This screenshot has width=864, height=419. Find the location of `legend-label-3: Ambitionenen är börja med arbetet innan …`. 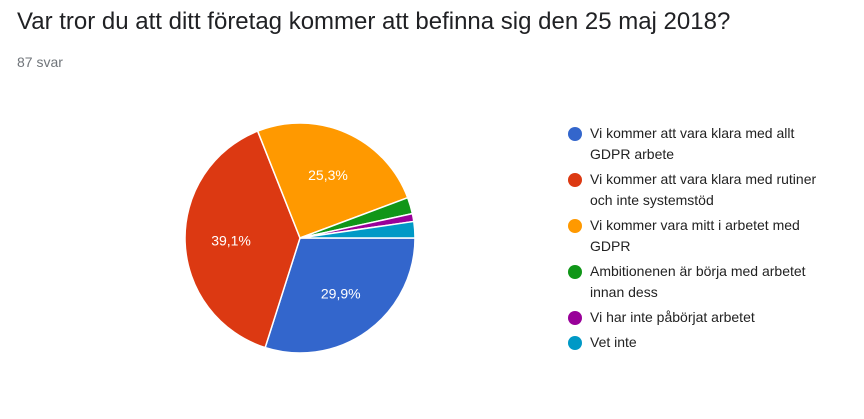

legend-label-3: Ambitionenen är börja med arbetet innan … is located at coordinates (698, 281).